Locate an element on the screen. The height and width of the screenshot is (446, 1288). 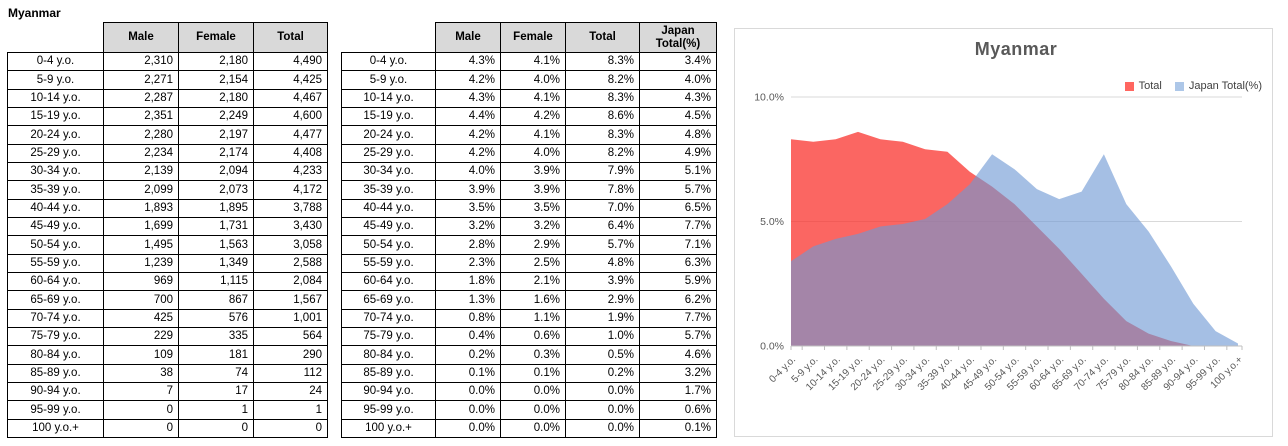
data-cell: 109 is located at coordinates (141, 355).